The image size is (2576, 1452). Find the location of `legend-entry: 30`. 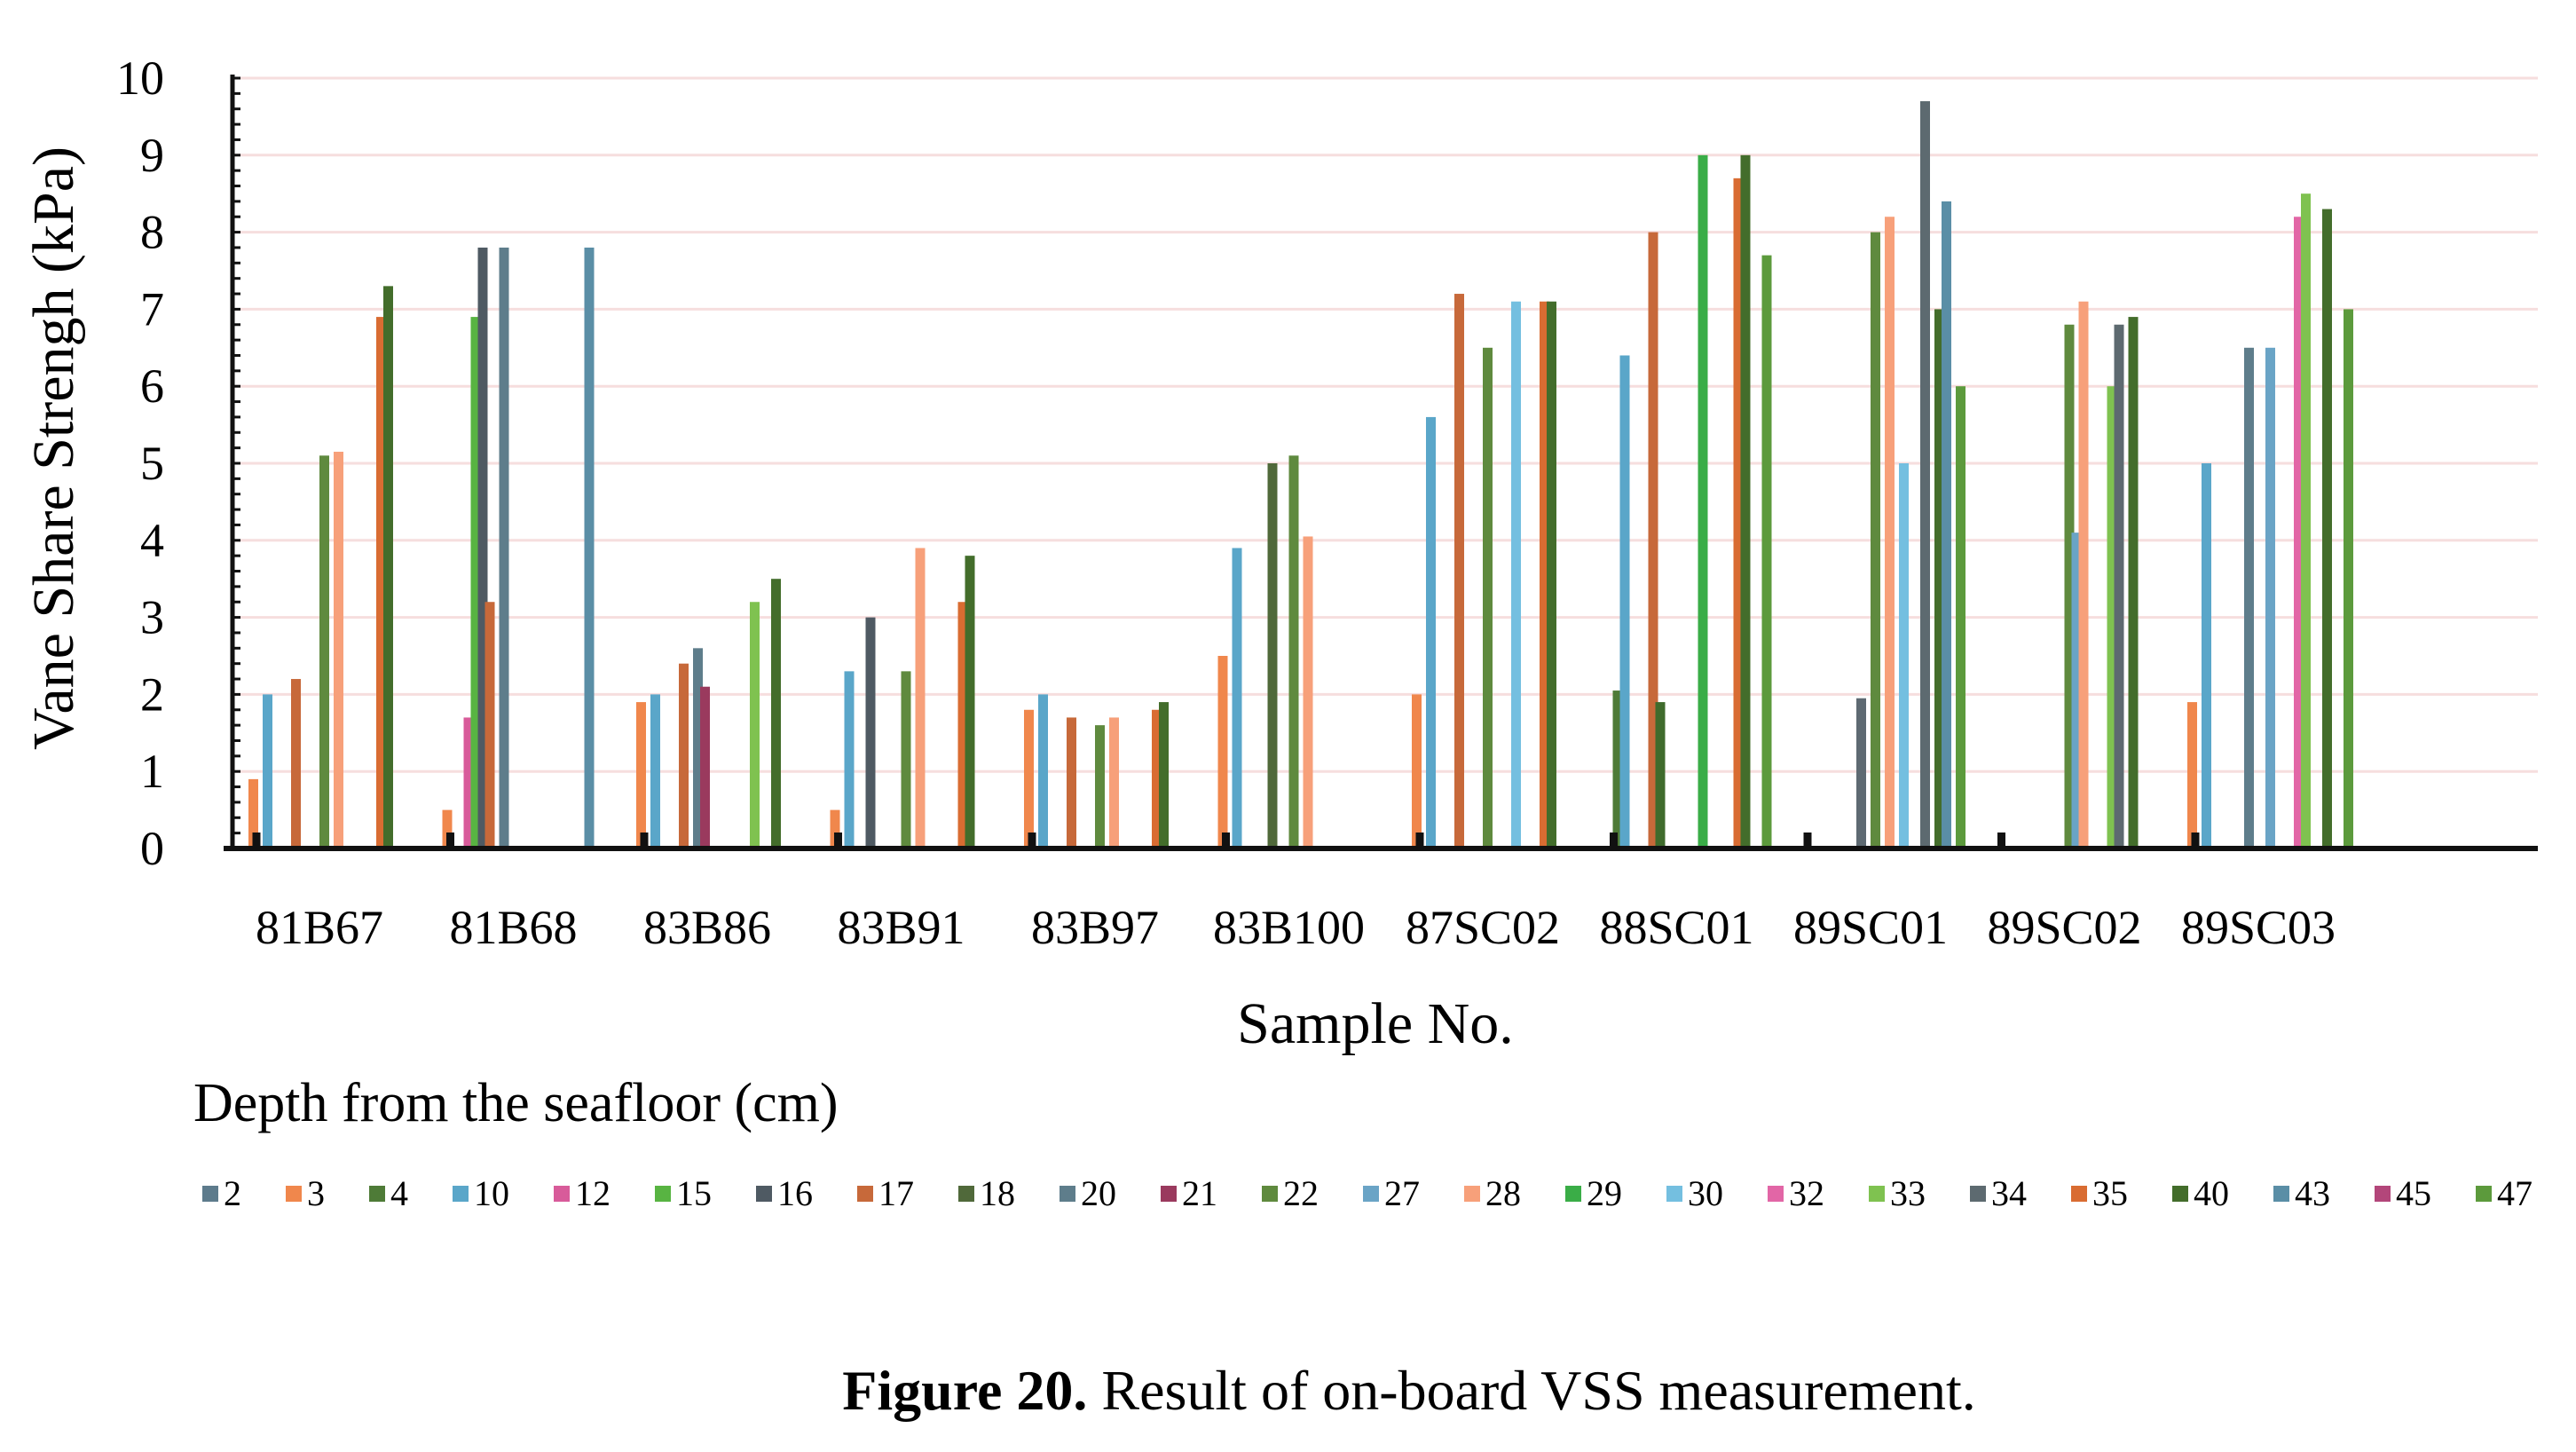

legend-entry: 30 is located at coordinates (1695, 1193).